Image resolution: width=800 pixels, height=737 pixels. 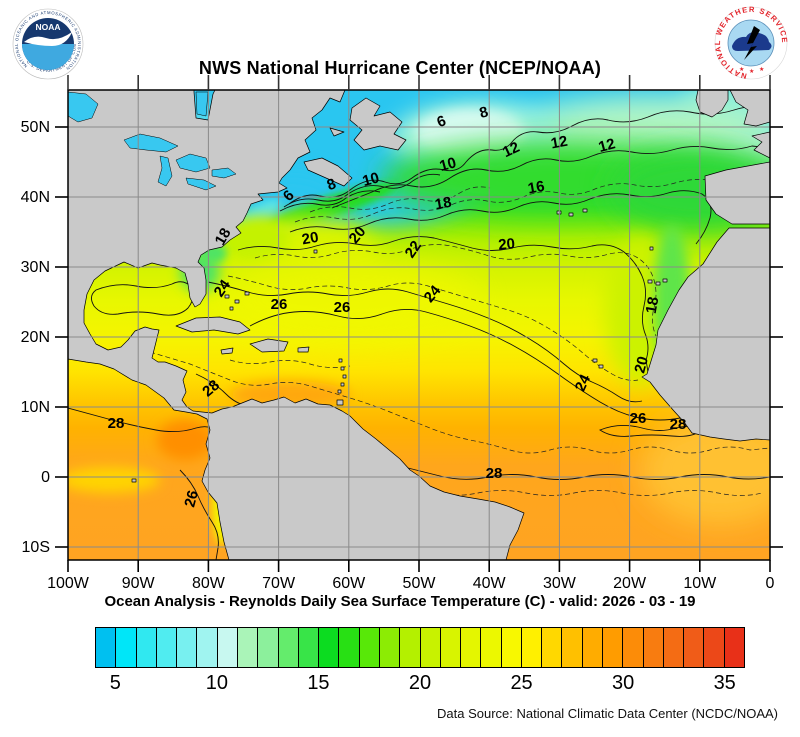 What do you see at coordinates (35, 407) in the screenshot?
I see `lat-tick-label: 10N` at bounding box center [35, 407].